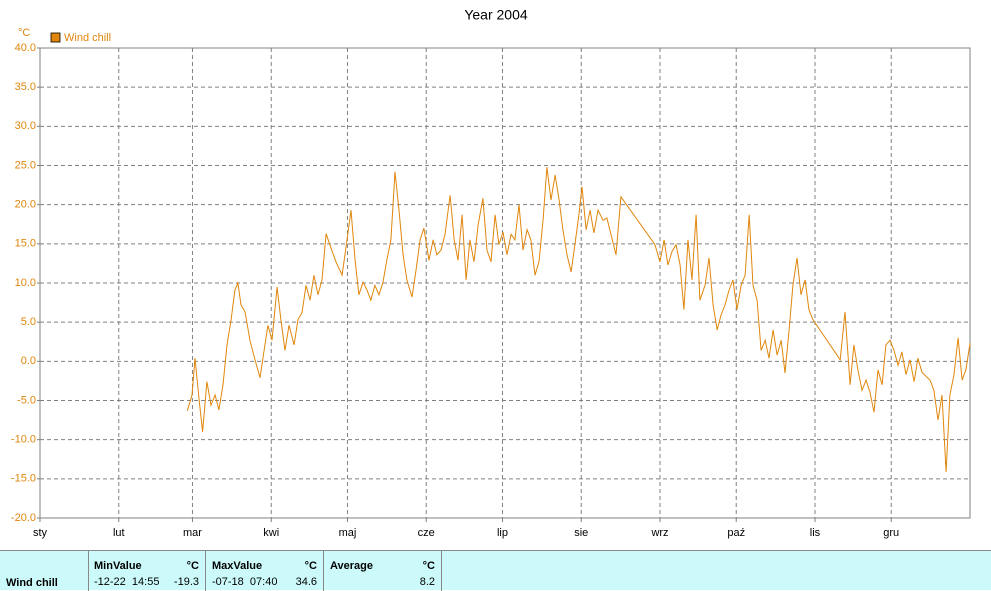 The image size is (991, 591). What do you see at coordinates (23, 440) in the screenshot?
I see `y-tick-label: -10.0` at bounding box center [23, 440].